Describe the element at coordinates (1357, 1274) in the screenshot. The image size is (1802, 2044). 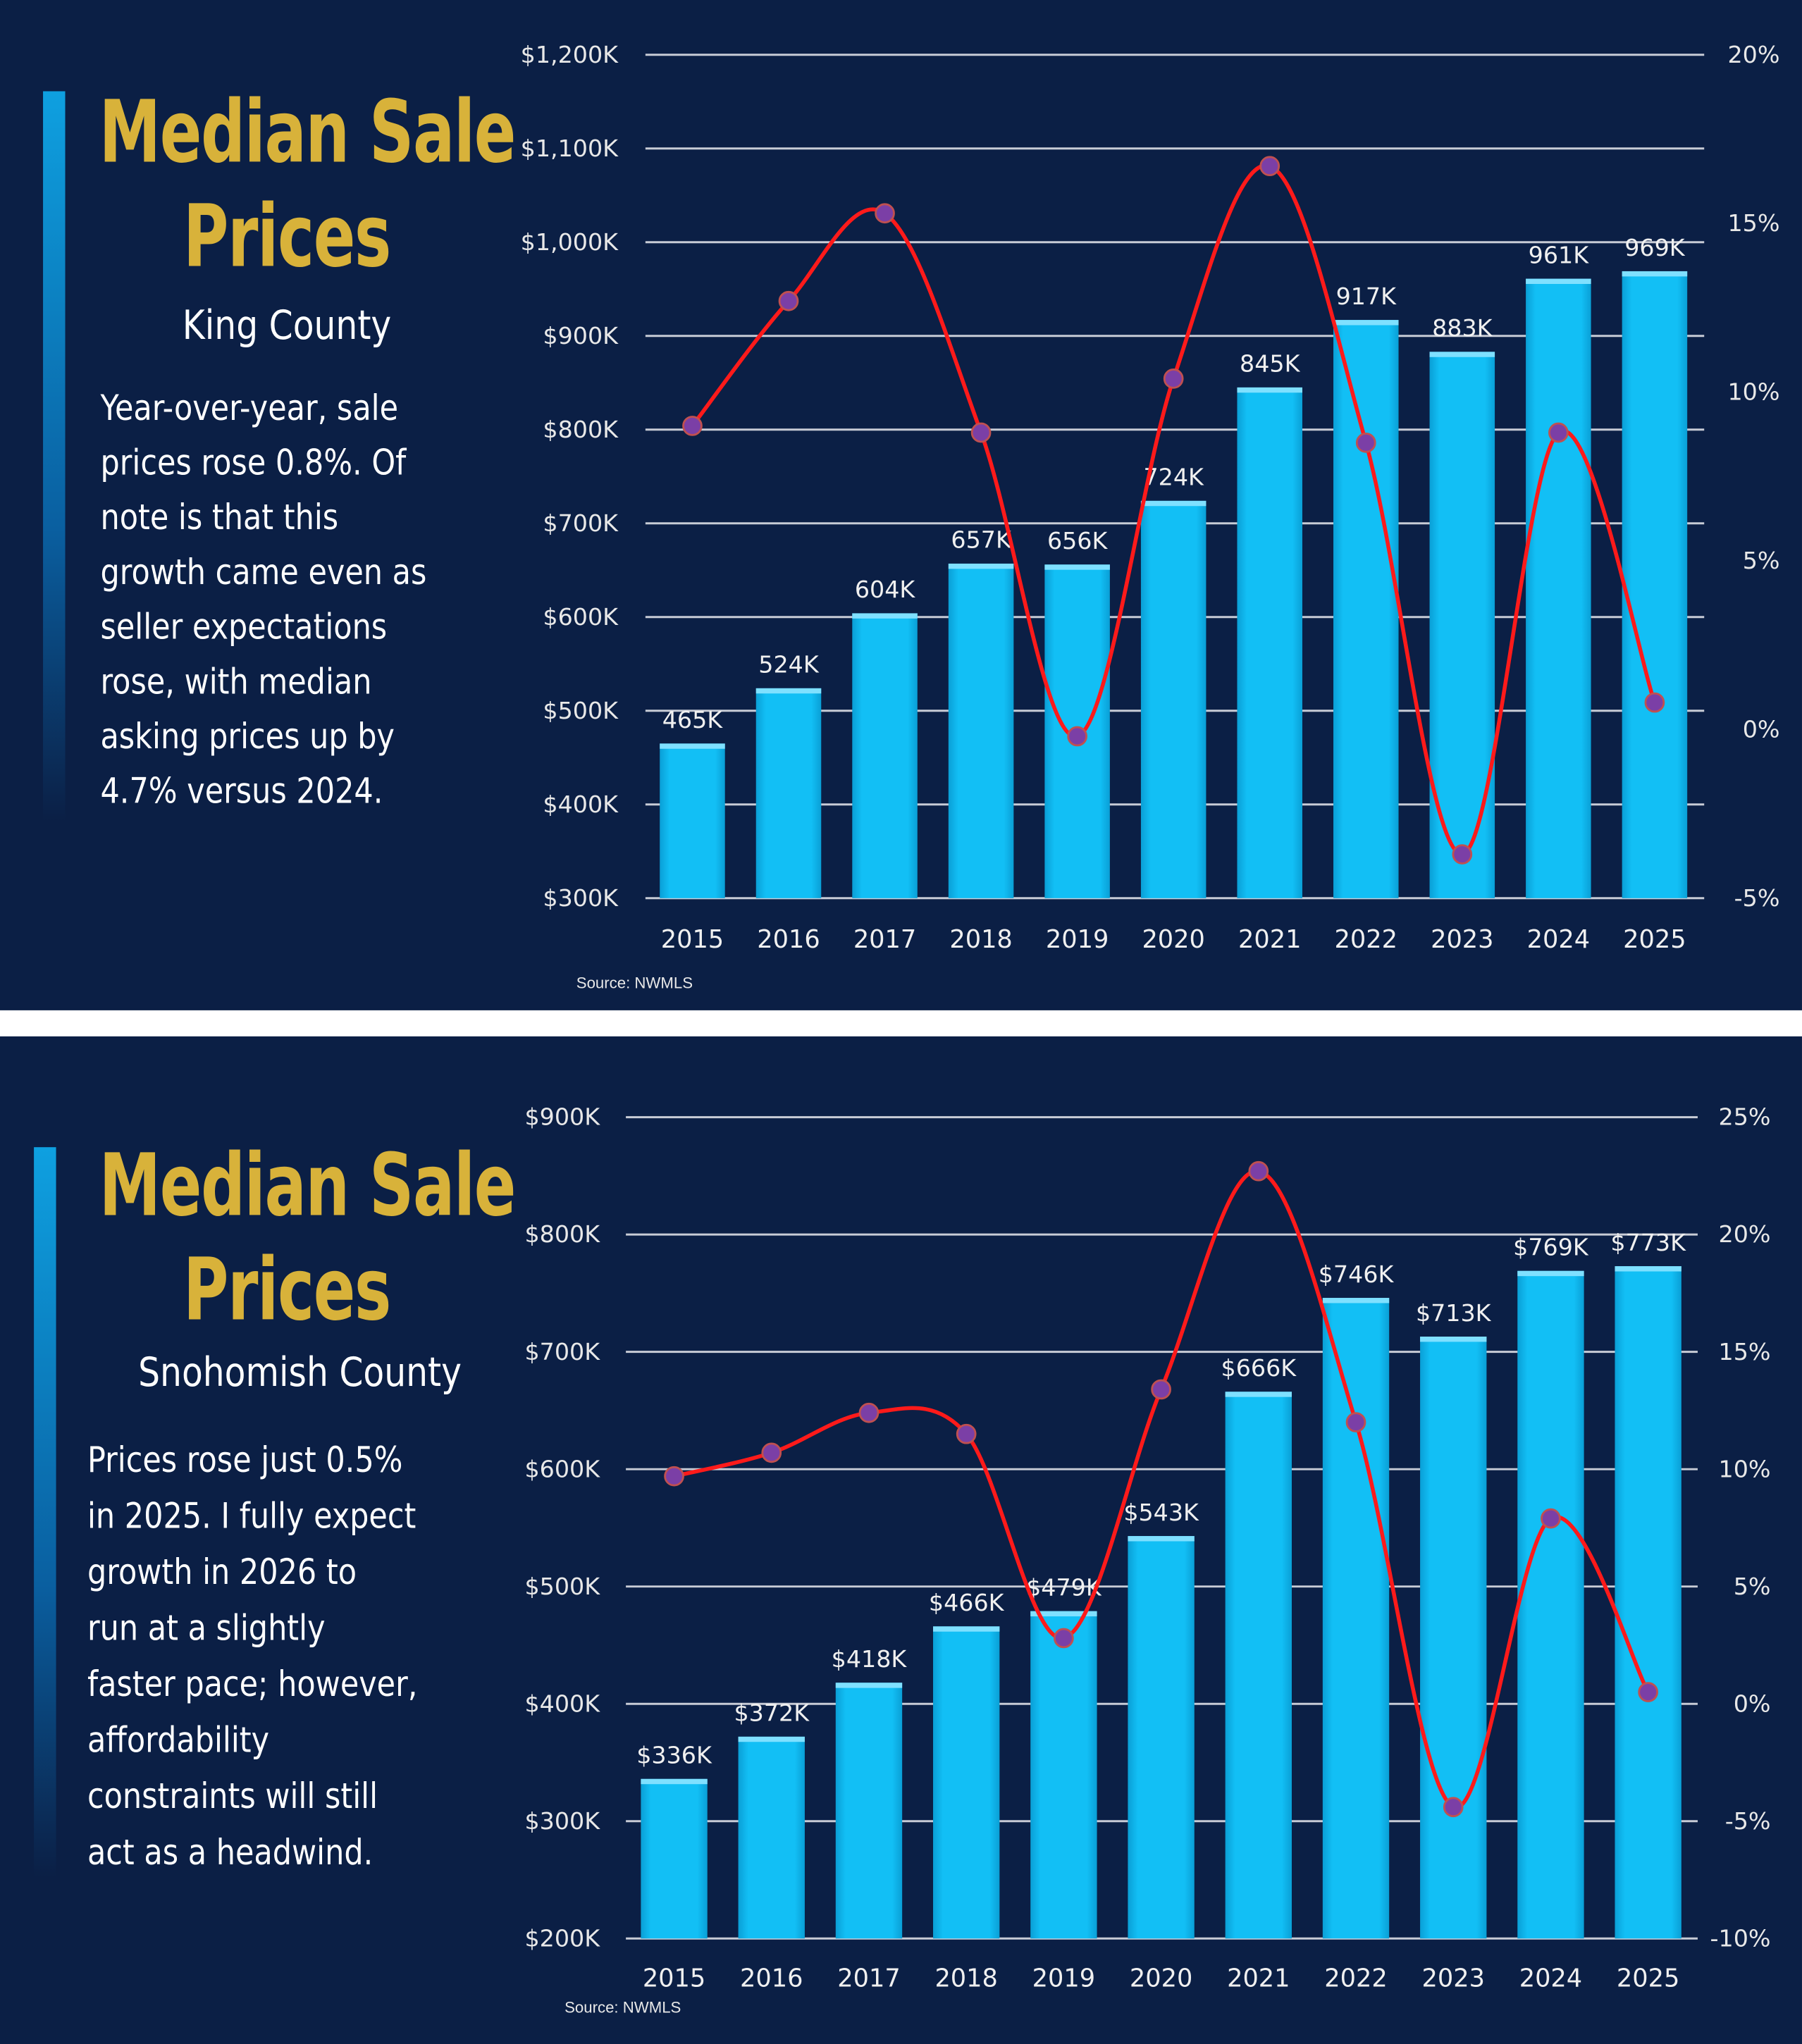
I see `bar-data-label: $746K` at that location.